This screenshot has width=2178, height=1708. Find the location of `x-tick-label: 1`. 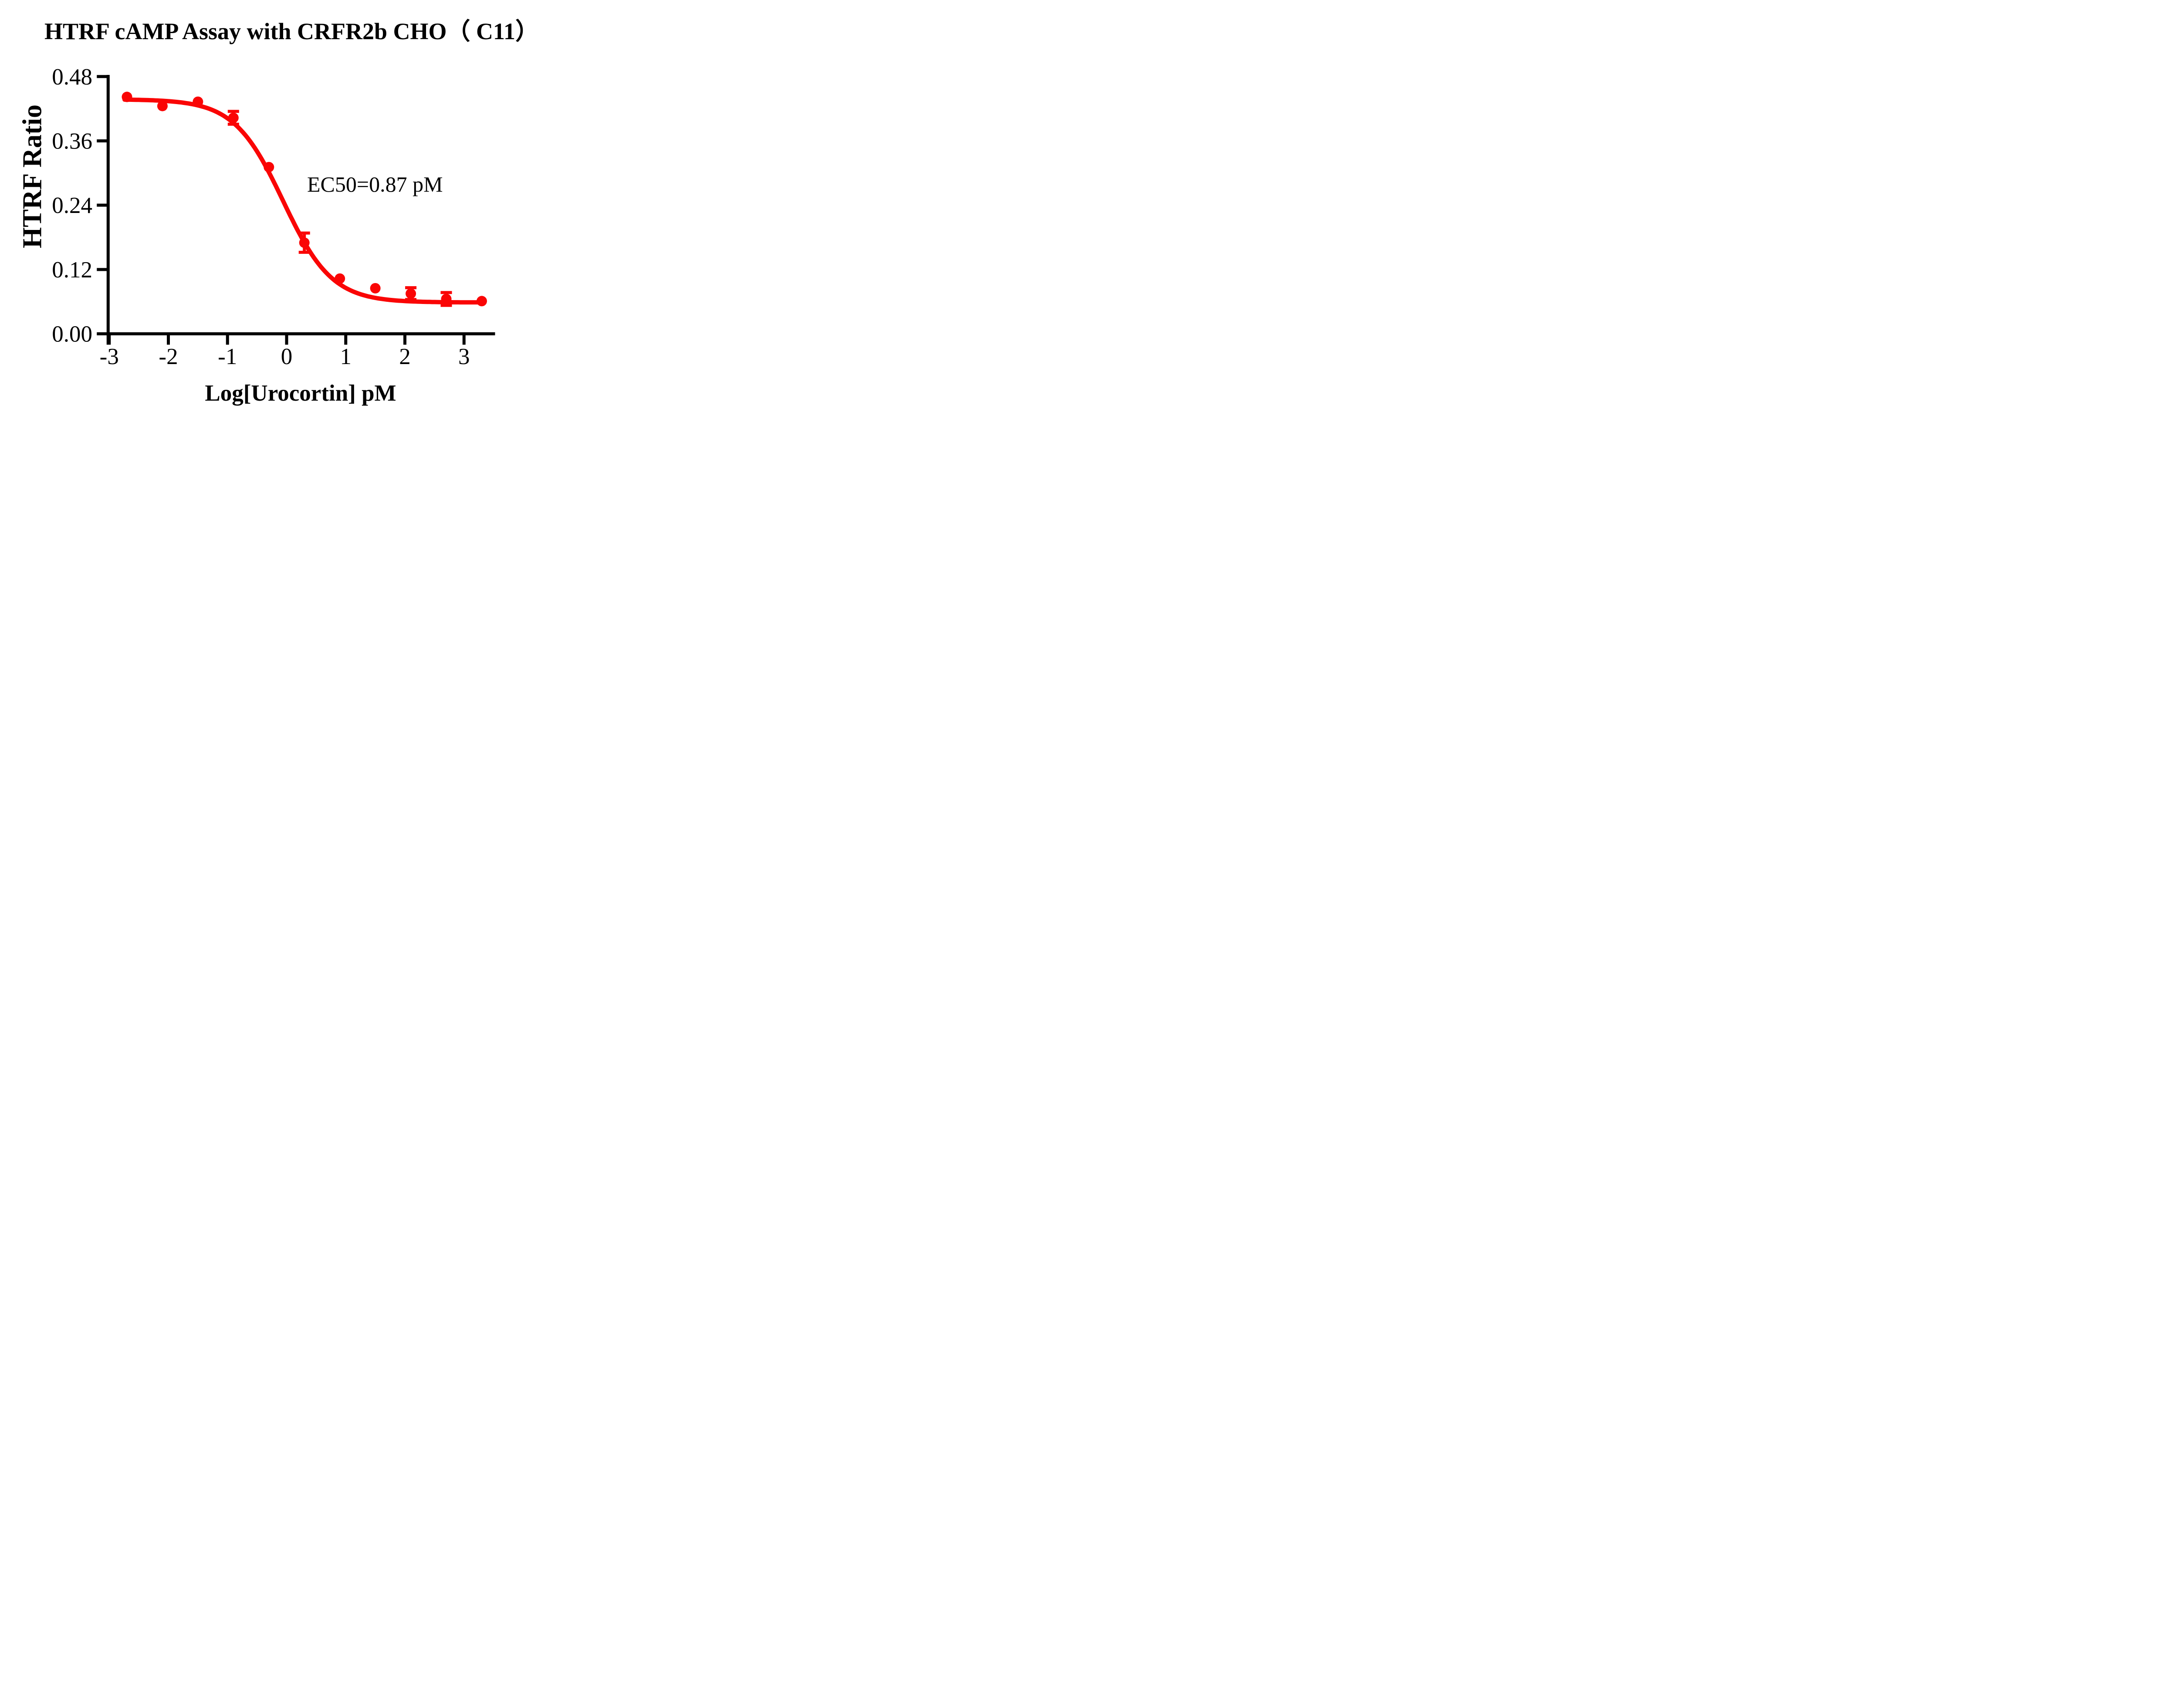

x-tick-label: 1 is located at coordinates (346, 356).